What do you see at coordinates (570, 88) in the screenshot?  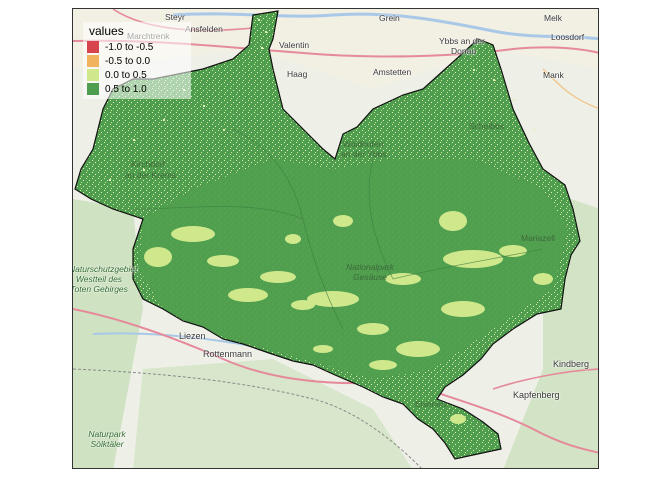 I see `road-minor-east` at bounding box center [570, 88].